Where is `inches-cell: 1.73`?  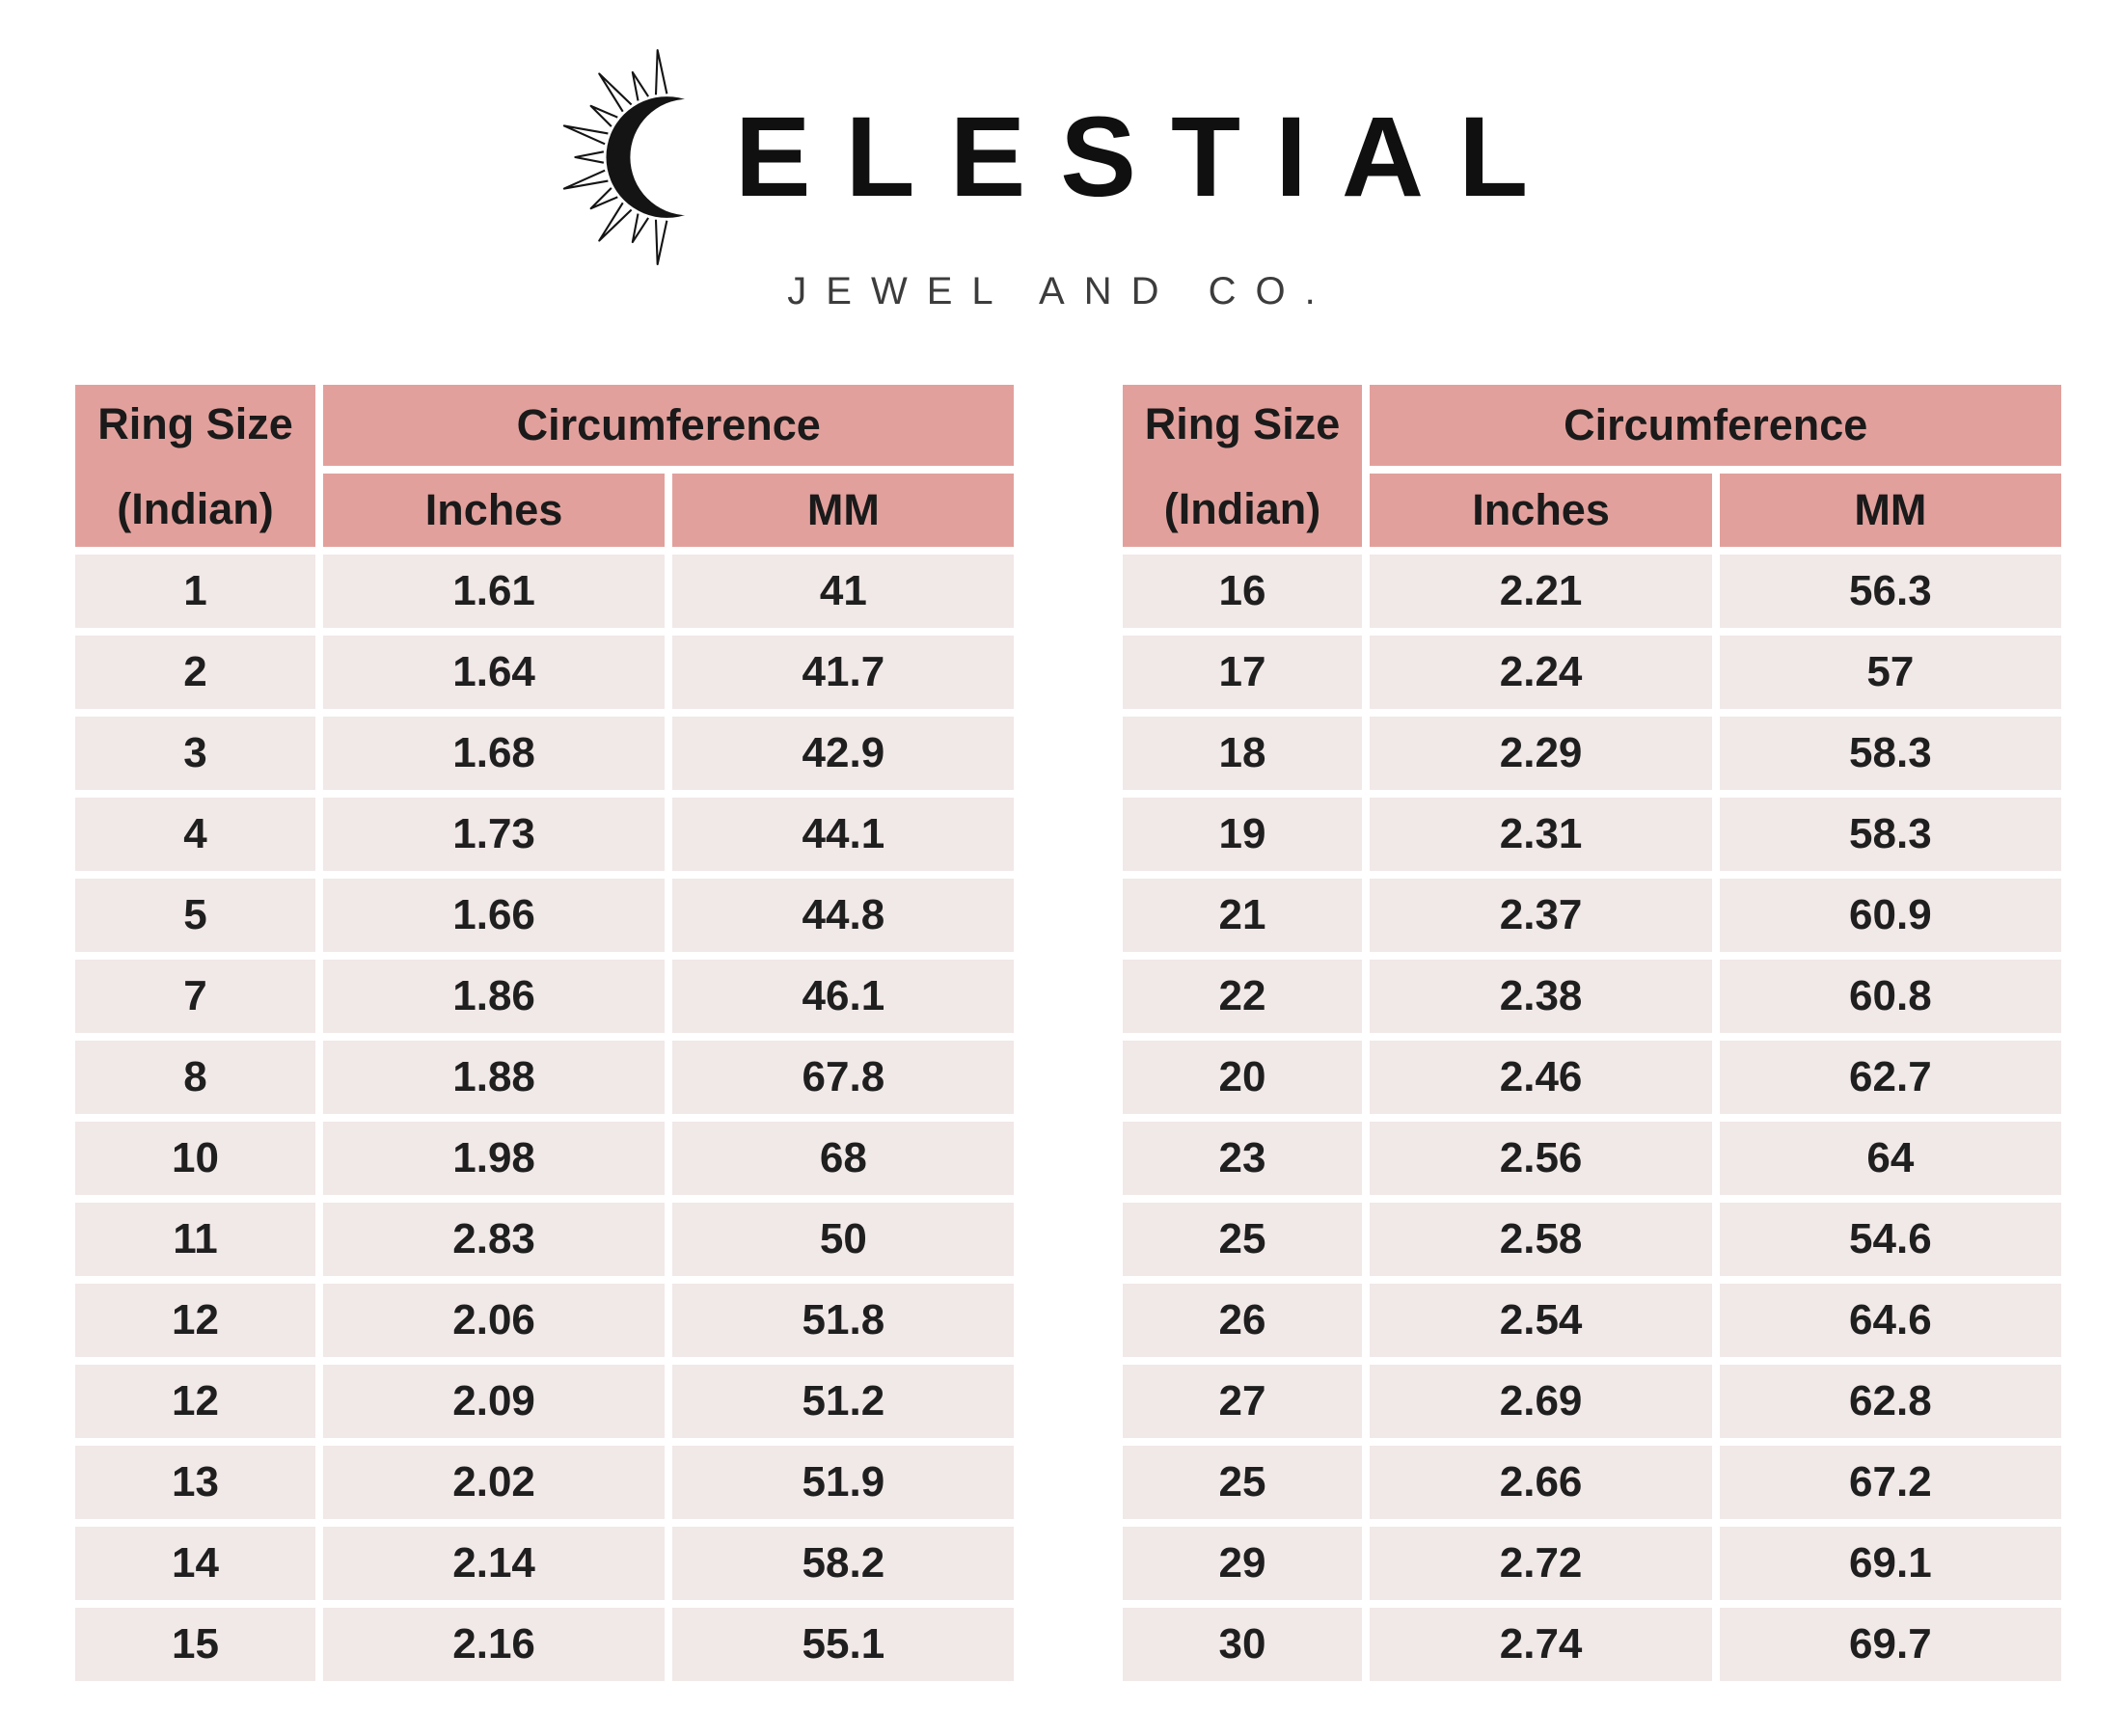 inches-cell: 1.73 is located at coordinates (494, 834).